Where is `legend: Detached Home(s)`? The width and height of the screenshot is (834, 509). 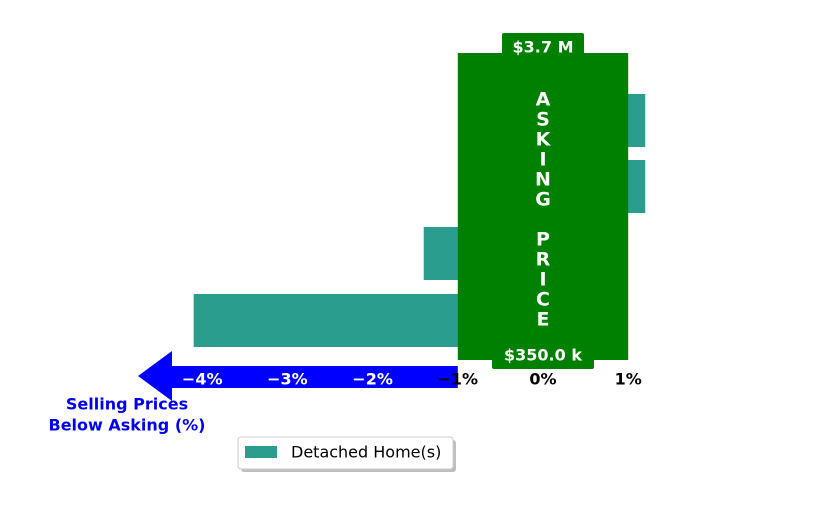
legend: Detached Home(s) is located at coordinates (346, 454).